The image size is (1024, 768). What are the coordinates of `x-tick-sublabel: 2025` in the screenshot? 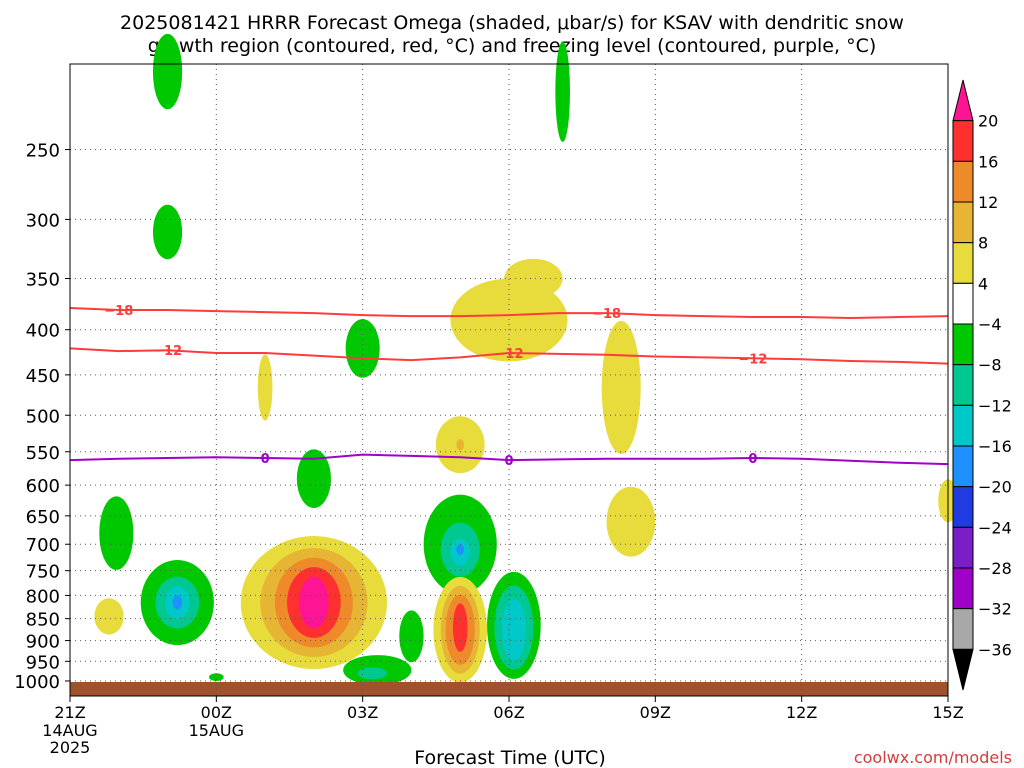 It's located at (70, 747).